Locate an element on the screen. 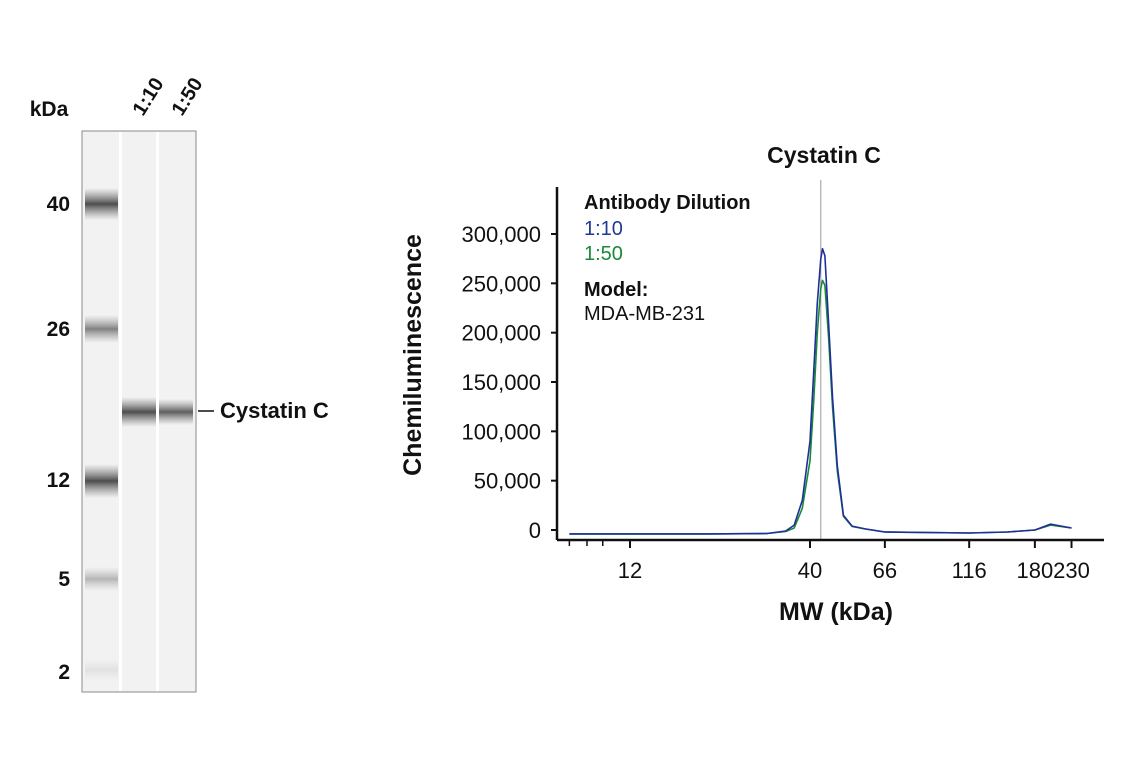 This screenshot has width=1141, height=768. legend-model-heading: Model: is located at coordinates (616, 290).